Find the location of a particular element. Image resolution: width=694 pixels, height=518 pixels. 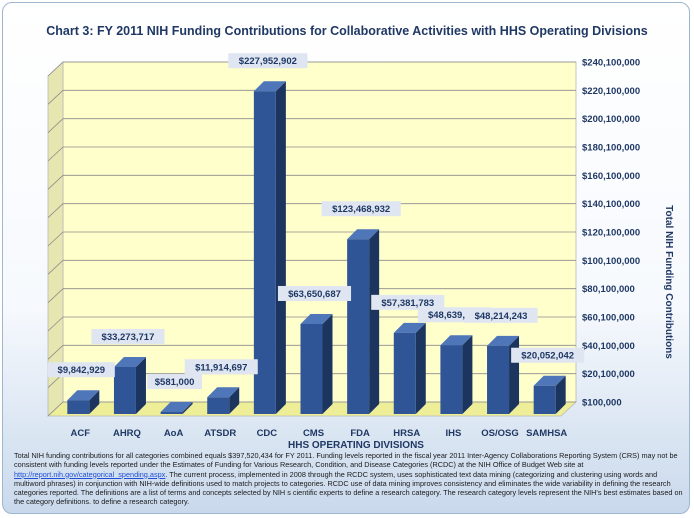

data-label-text: $57,381,783 is located at coordinates (407, 303).